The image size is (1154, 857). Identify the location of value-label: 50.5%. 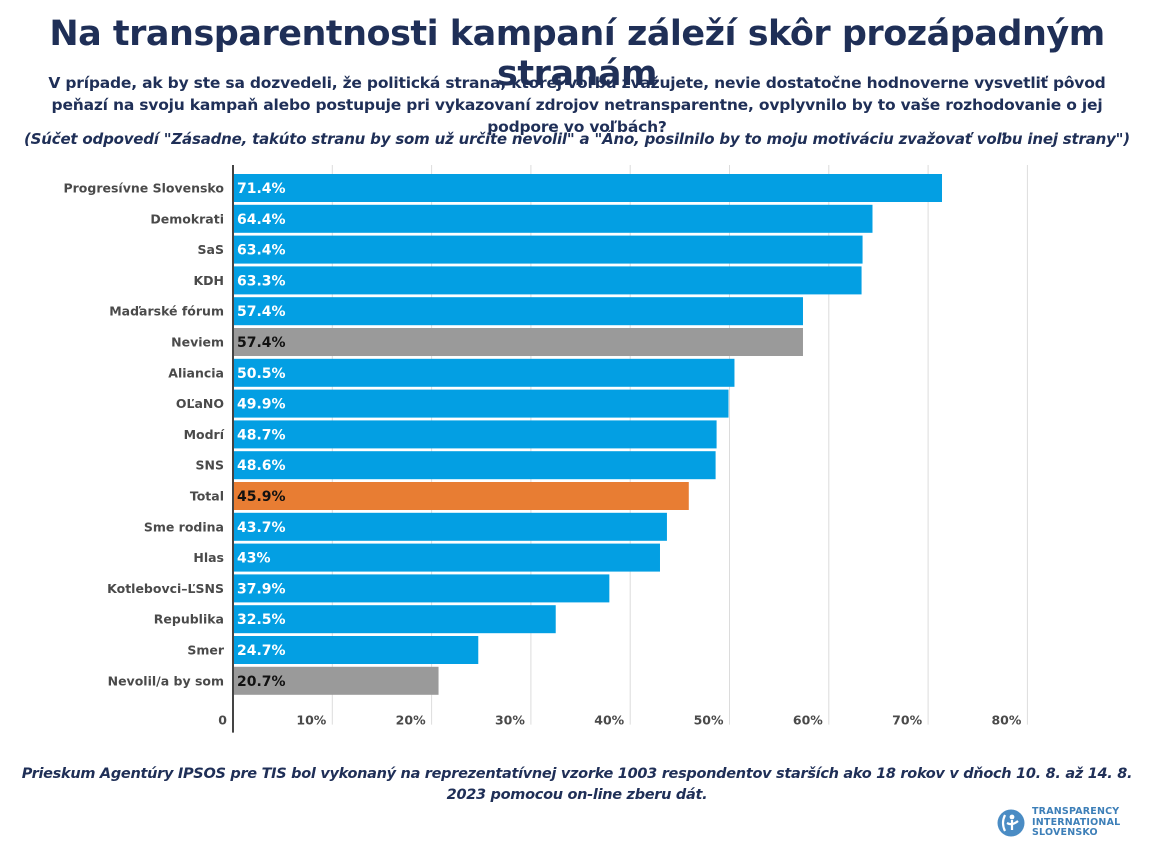
(261, 374).